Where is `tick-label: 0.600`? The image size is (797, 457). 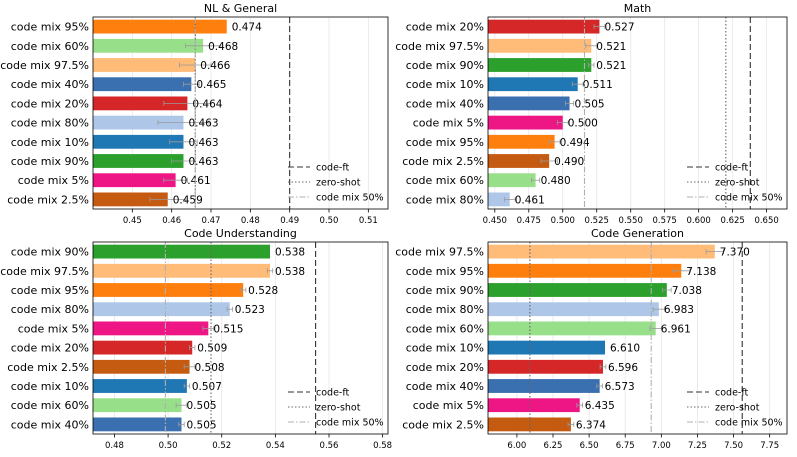 tick-label: 0.600 is located at coordinates (698, 221).